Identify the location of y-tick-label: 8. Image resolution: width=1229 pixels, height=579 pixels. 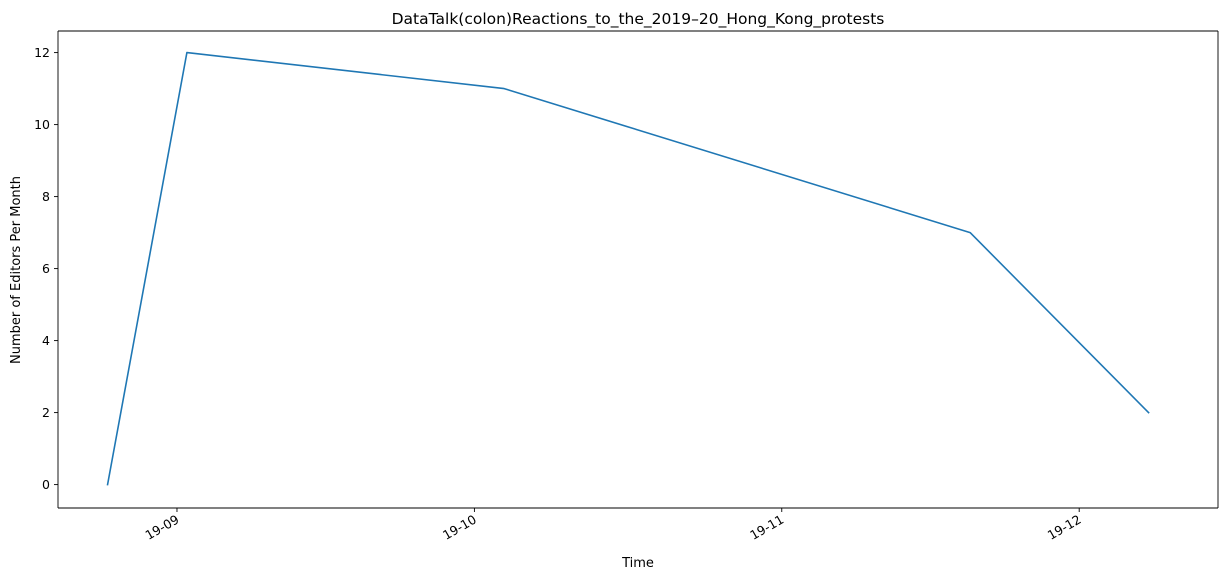
(46, 196).